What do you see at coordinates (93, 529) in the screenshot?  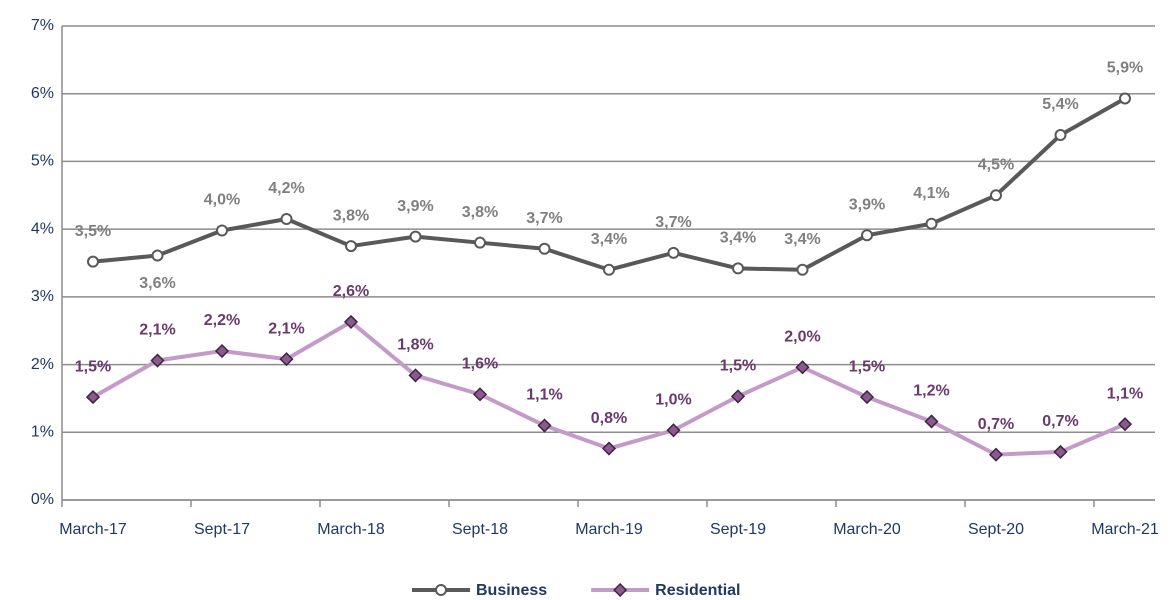 I see `x-tick-label: March-17` at bounding box center [93, 529].